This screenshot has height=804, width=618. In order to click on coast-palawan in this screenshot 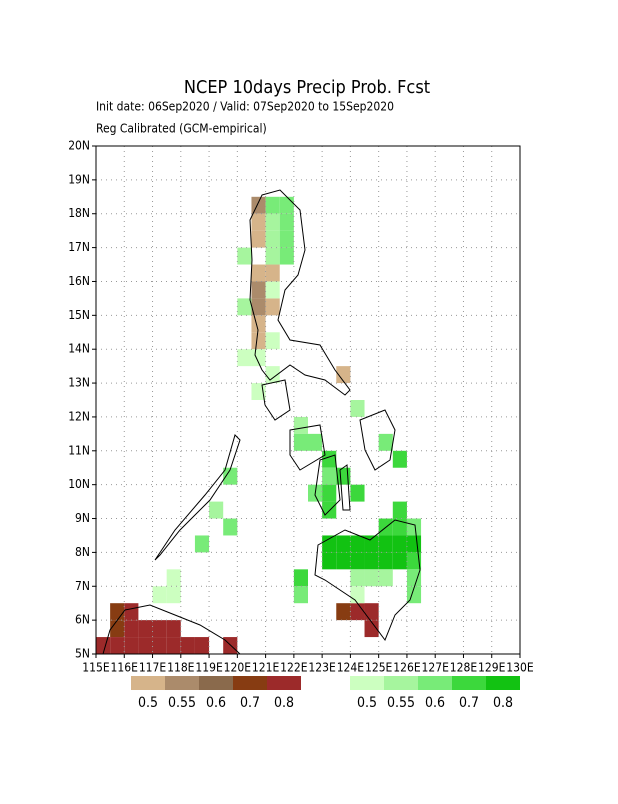, I will do `click(197, 497)`.